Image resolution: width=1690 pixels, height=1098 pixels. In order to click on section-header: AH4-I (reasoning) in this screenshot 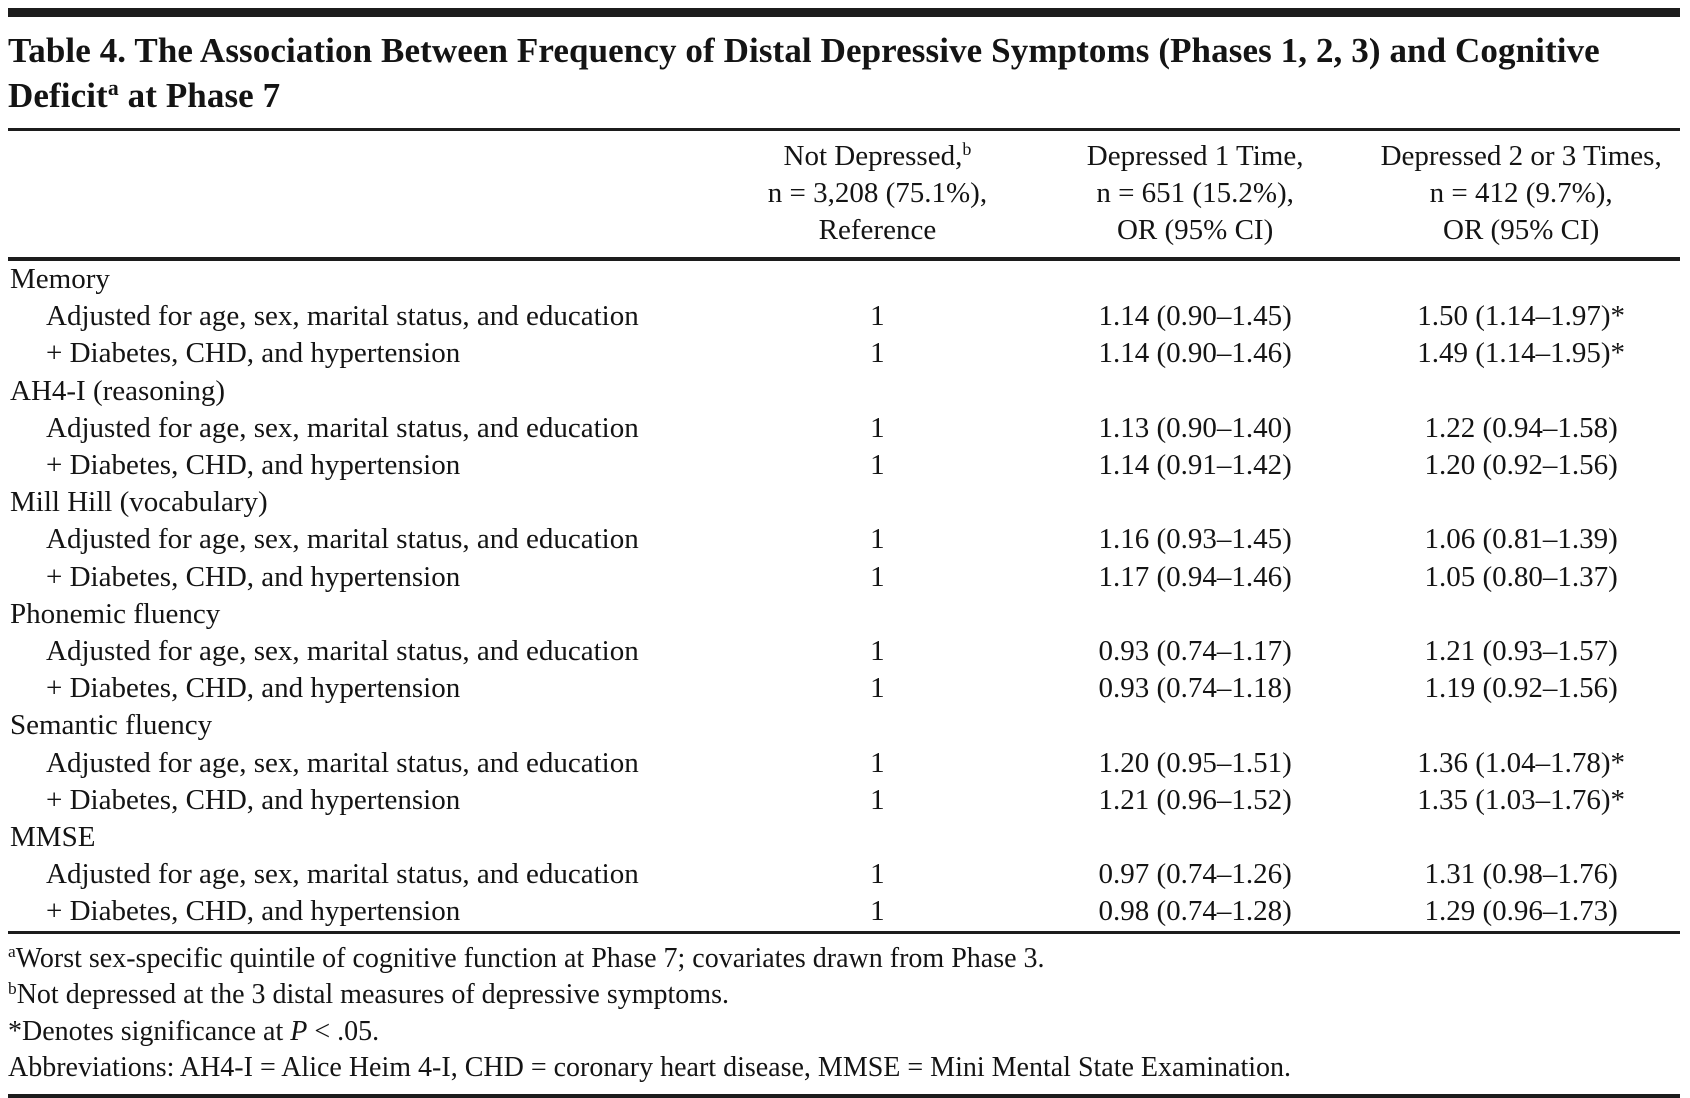, I will do `click(118, 390)`.